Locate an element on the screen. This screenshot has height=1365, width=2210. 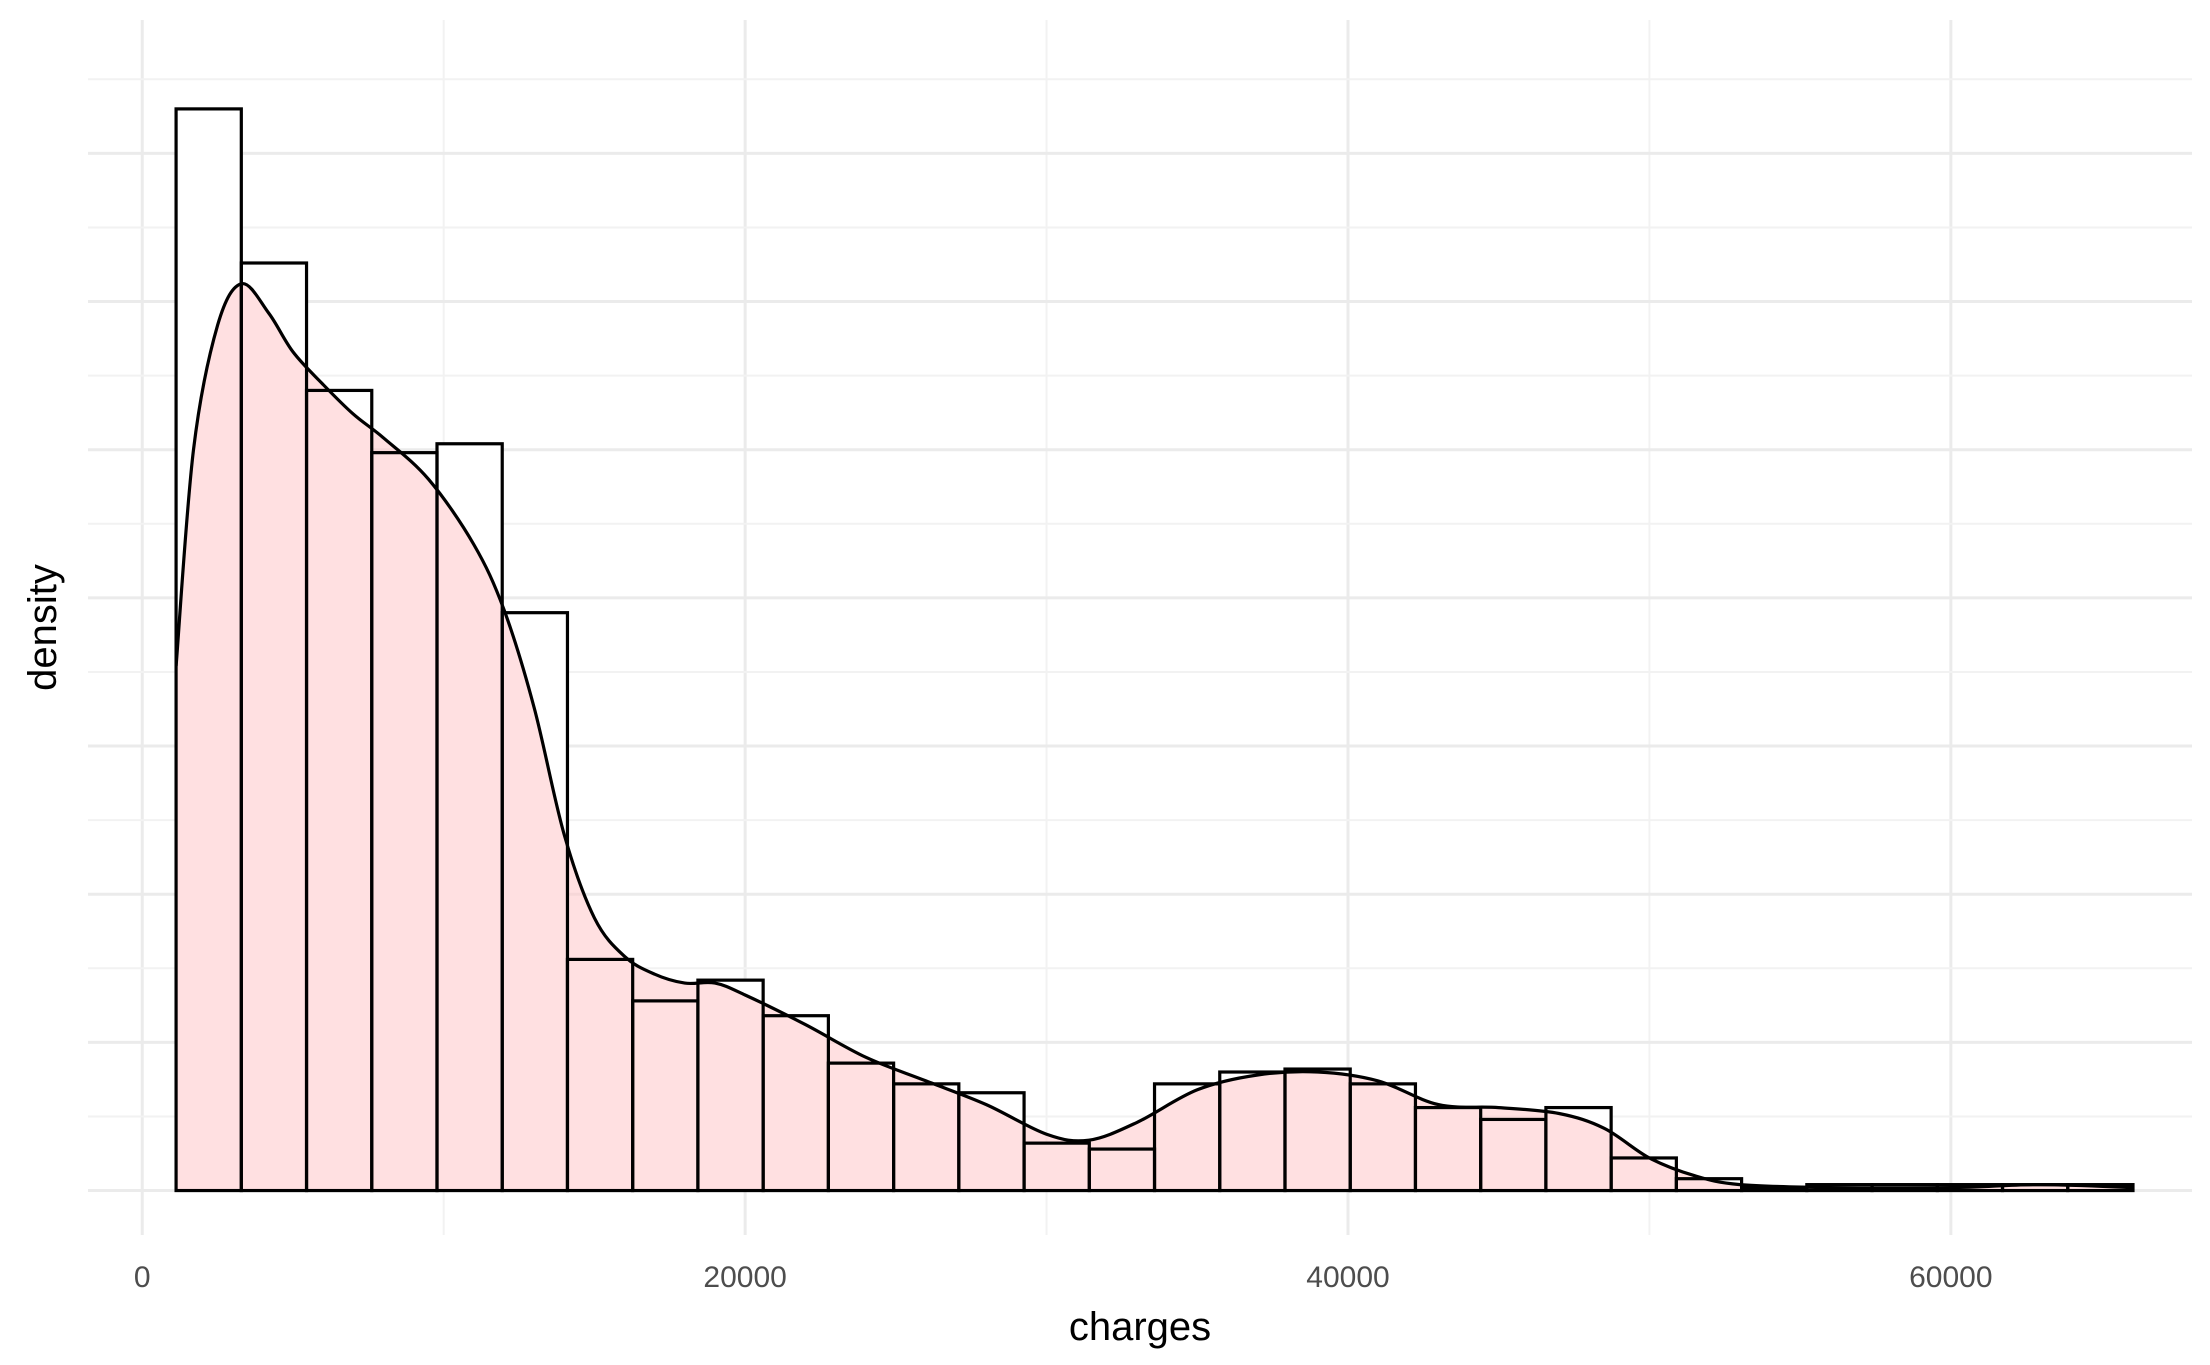
x-tick-label: 40000 is located at coordinates (1347, 1277).